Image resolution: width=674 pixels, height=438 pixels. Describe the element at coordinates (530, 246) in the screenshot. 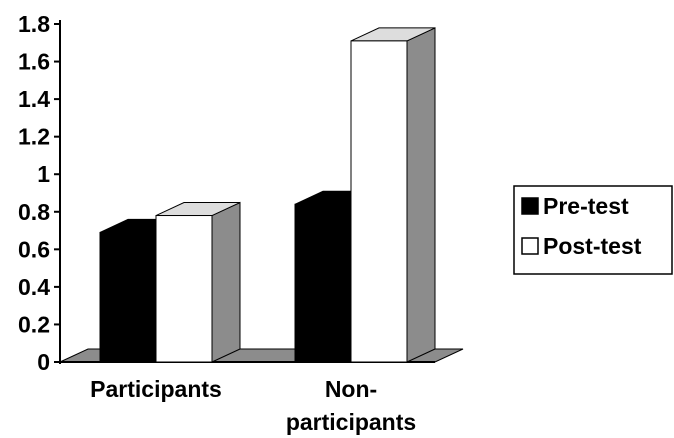

I see `legend-swatch-post-test` at that location.